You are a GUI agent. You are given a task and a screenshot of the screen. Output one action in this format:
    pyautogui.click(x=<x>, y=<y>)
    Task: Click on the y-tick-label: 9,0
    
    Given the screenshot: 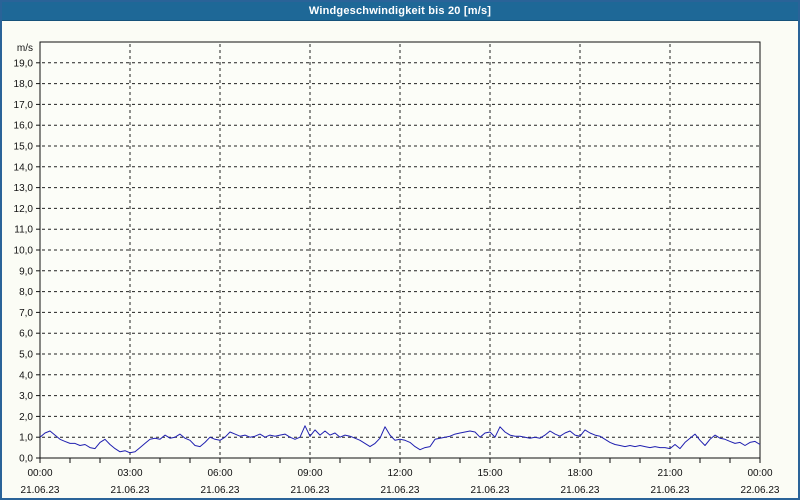 What is the action you would take?
    pyautogui.click(x=26, y=271)
    